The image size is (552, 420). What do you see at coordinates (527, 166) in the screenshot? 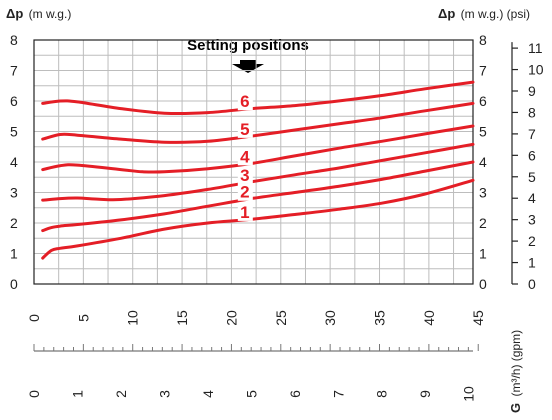
I see `psi-axis: 0 1 2 3 4 5 6 7 8 9 10 11` at bounding box center [527, 166].